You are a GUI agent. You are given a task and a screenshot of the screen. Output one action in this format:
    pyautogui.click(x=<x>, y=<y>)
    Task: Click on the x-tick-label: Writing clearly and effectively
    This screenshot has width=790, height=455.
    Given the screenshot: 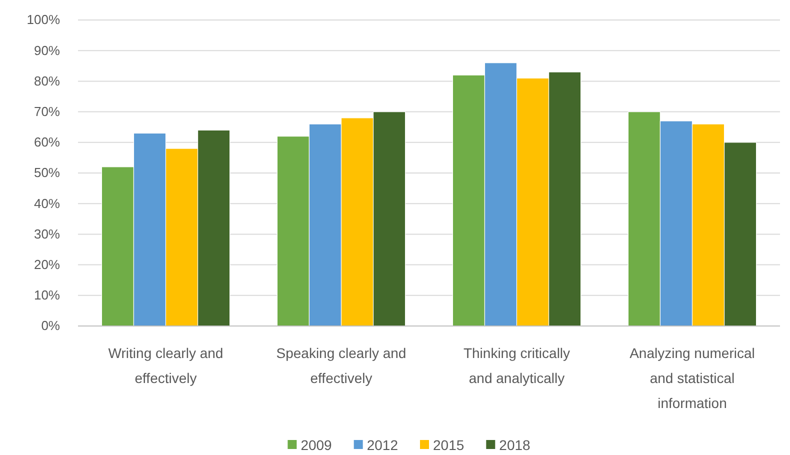 What is the action you would take?
    pyautogui.click(x=166, y=365)
    